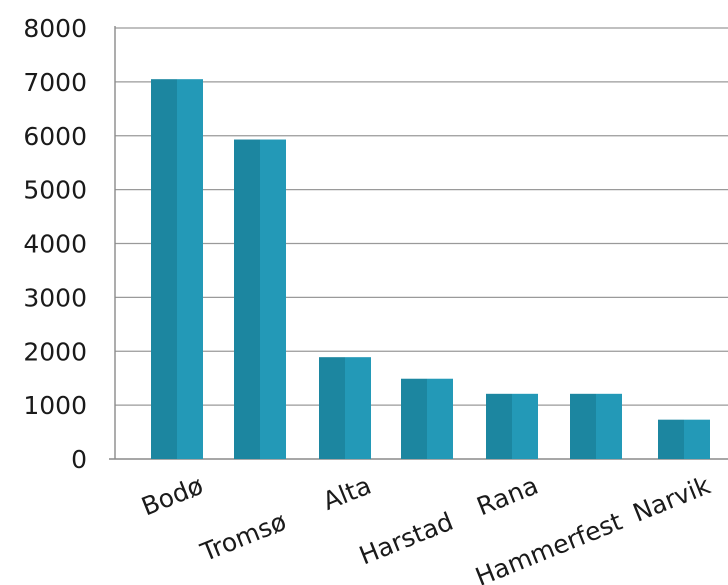  What do you see at coordinates (55, 82) in the screenshot?
I see `y-tick-label: 7000` at bounding box center [55, 82].